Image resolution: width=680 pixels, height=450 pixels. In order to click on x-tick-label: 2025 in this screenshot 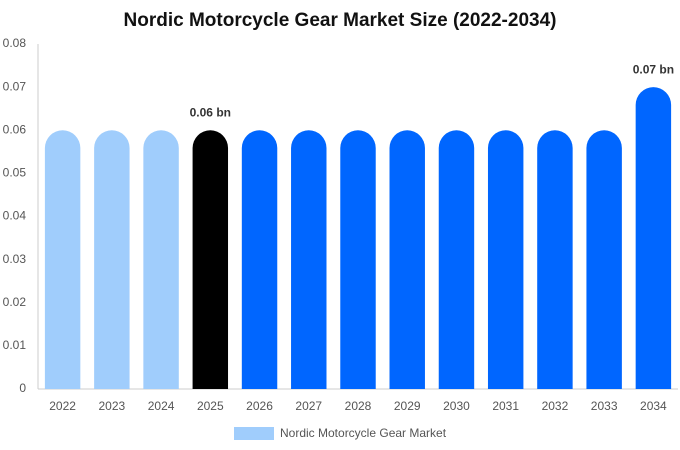, I will do `click(210, 406)`.